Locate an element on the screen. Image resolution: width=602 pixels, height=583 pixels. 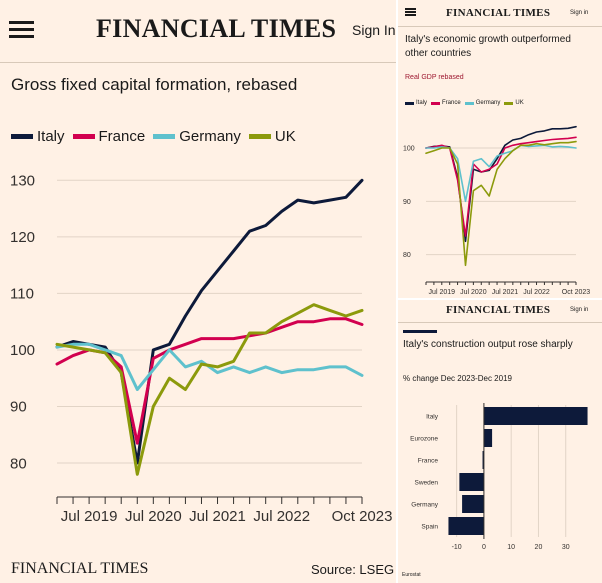
bar-italy is located at coordinates (535, 416).